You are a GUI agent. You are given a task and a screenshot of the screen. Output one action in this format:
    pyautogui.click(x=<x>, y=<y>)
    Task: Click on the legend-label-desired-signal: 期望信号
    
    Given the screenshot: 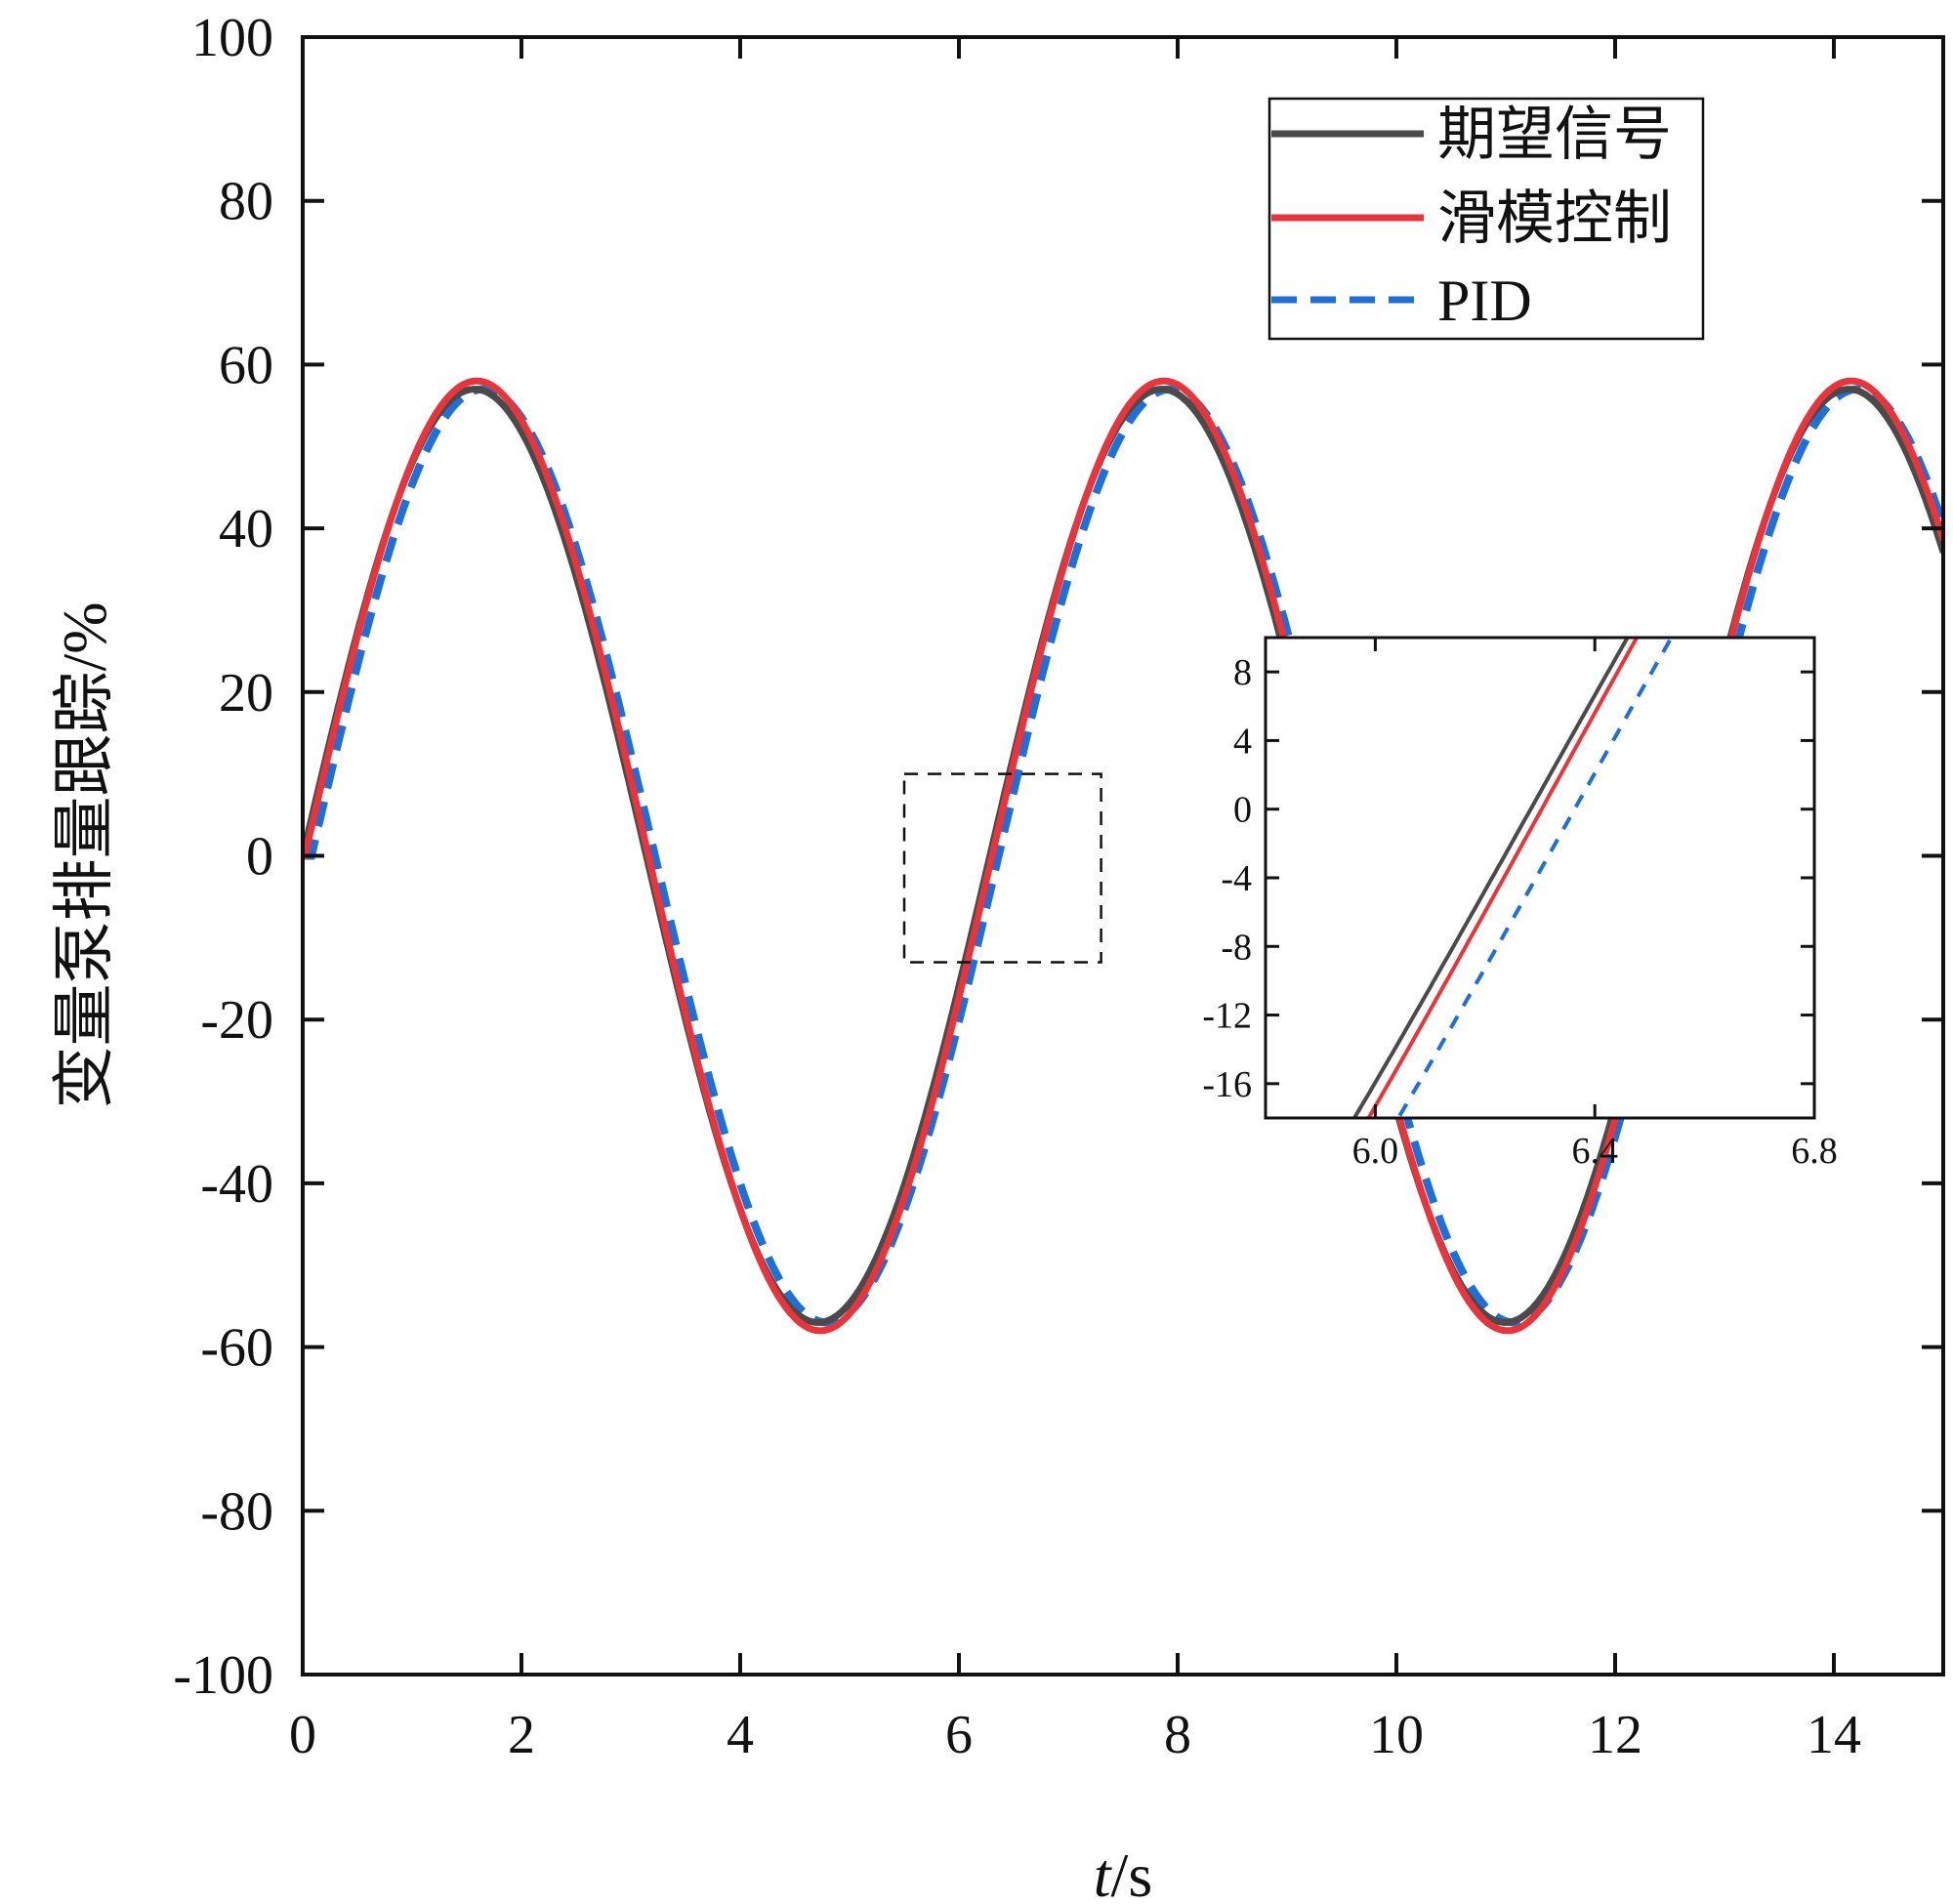 What is the action you would take?
    pyautogui.click(x=1554, y=135)
    